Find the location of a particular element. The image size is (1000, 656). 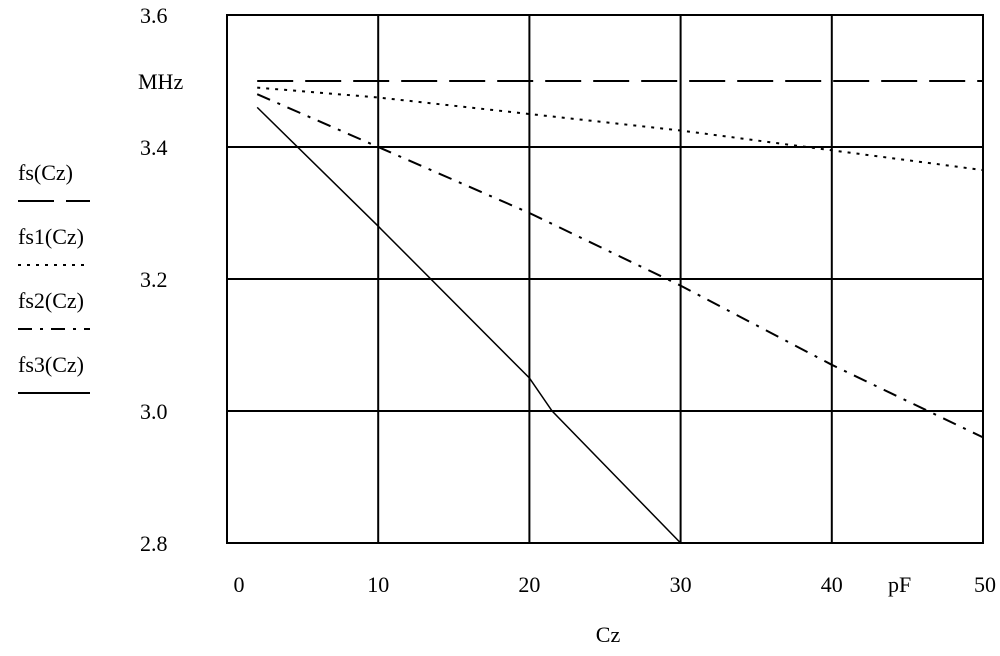

legend-label-2: fs2(Cz) is located at coordinates (51, 300).